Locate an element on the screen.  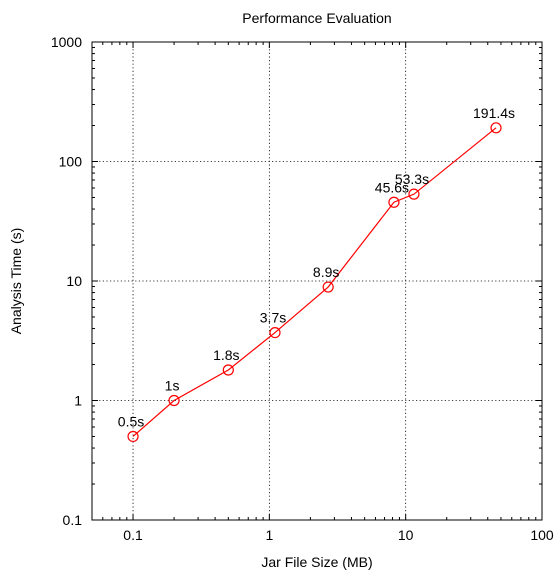
data-label: 0.5s is located at coordinates (131, 421).